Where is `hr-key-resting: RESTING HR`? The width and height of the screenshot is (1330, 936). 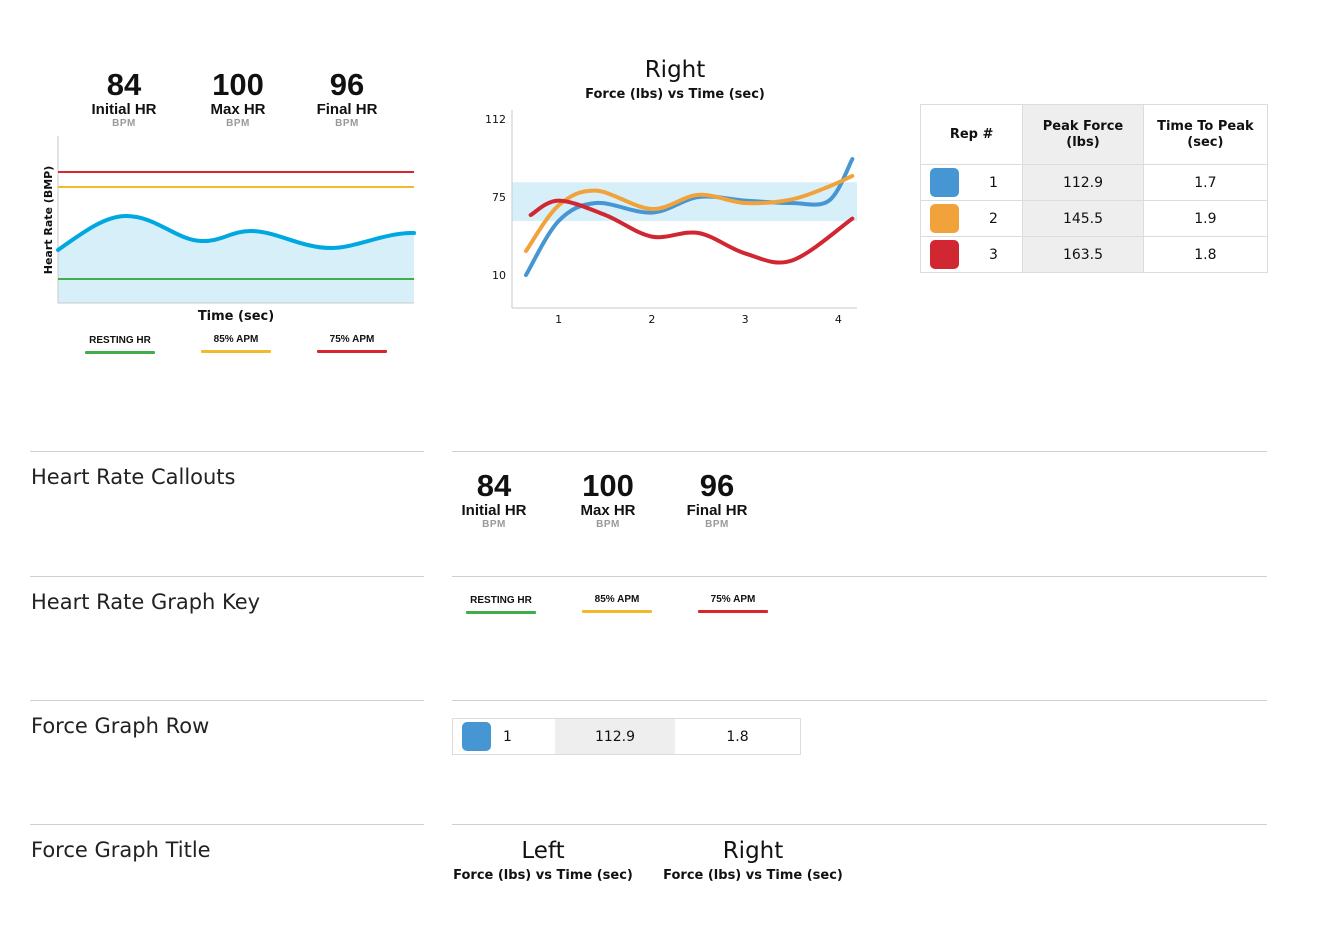 hr-key-resting: RESTING HR is located at coordinates (120, 344).